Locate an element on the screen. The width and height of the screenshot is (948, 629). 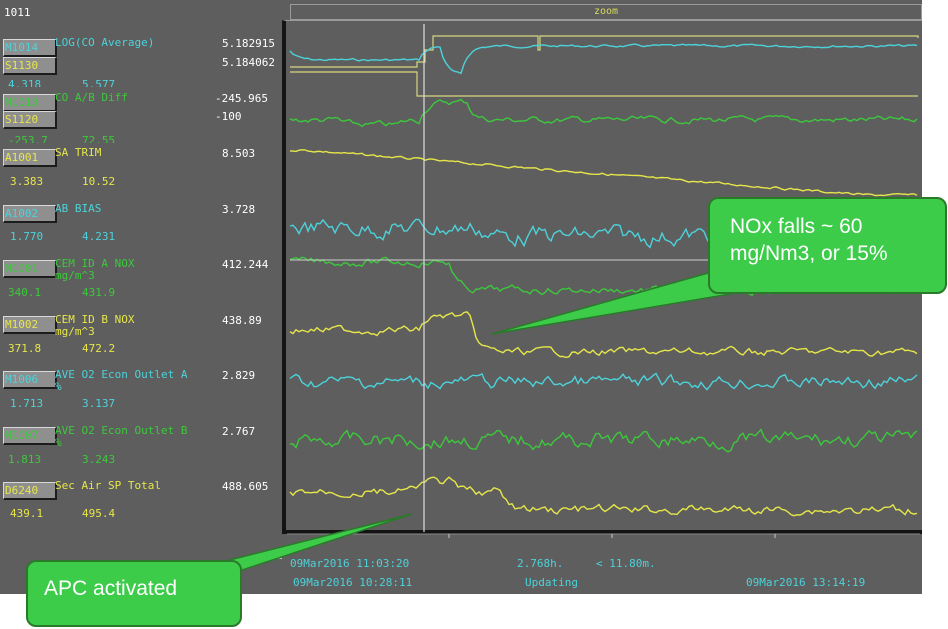
tag-value-m1007: 2.767 is located at coordinates (239, 431).